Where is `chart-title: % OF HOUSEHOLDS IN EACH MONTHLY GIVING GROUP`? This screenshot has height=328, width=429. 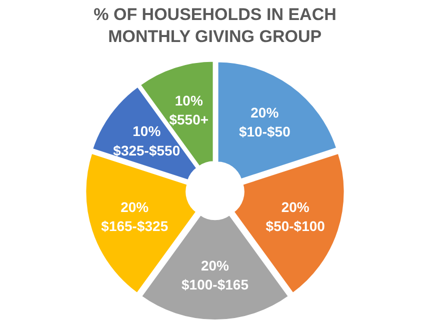 chart-title: % OF HOUSEHOLDS IN EACH MONTHLY GIVING GROUP is located at coordinates (215, 25).